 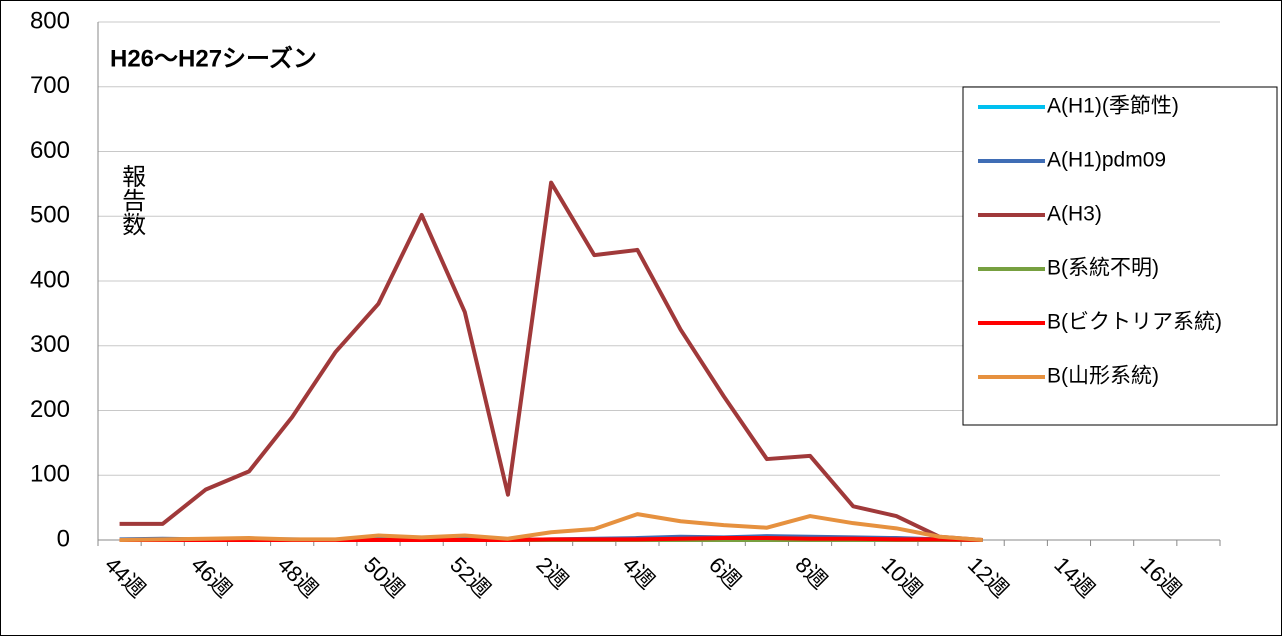 What do you see at coordinates (50, 279) in the screenshot?
I see `y-tick-label: 400` at bounding box center [50, 279].